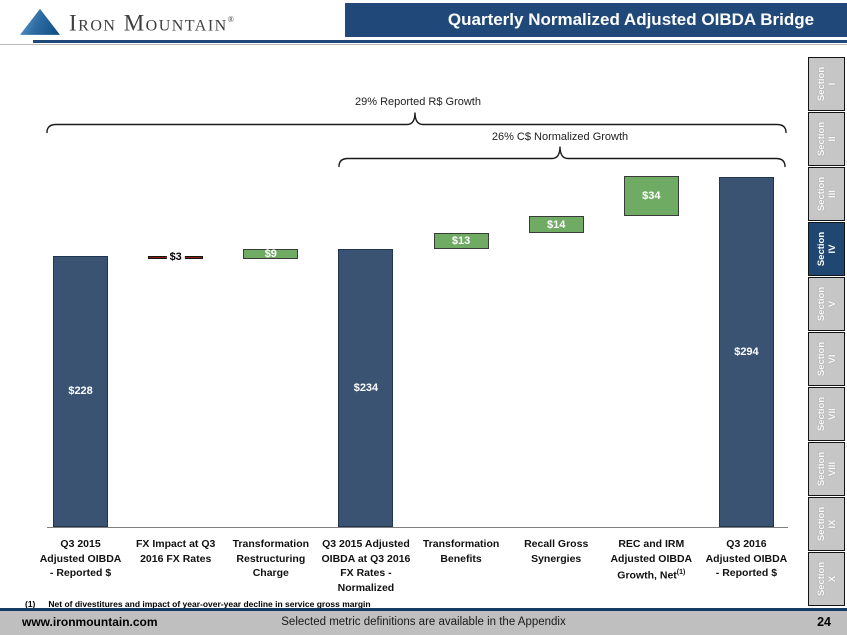 The image size is (847, 635). Describe the element at coordinates (418, 102) in the screenshot. I see `annotation-reported-growth: 29% Reported R$ Growth` at that location.